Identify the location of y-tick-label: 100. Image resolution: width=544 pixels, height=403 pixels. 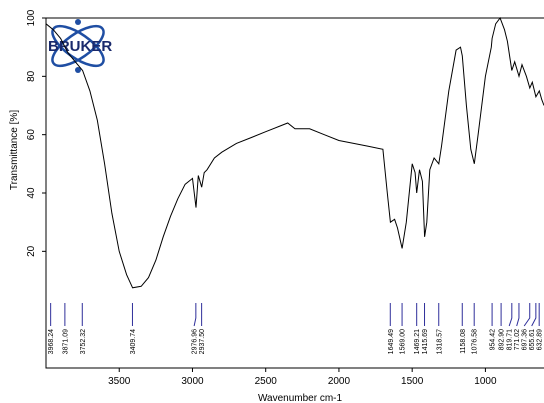
(31, 17).